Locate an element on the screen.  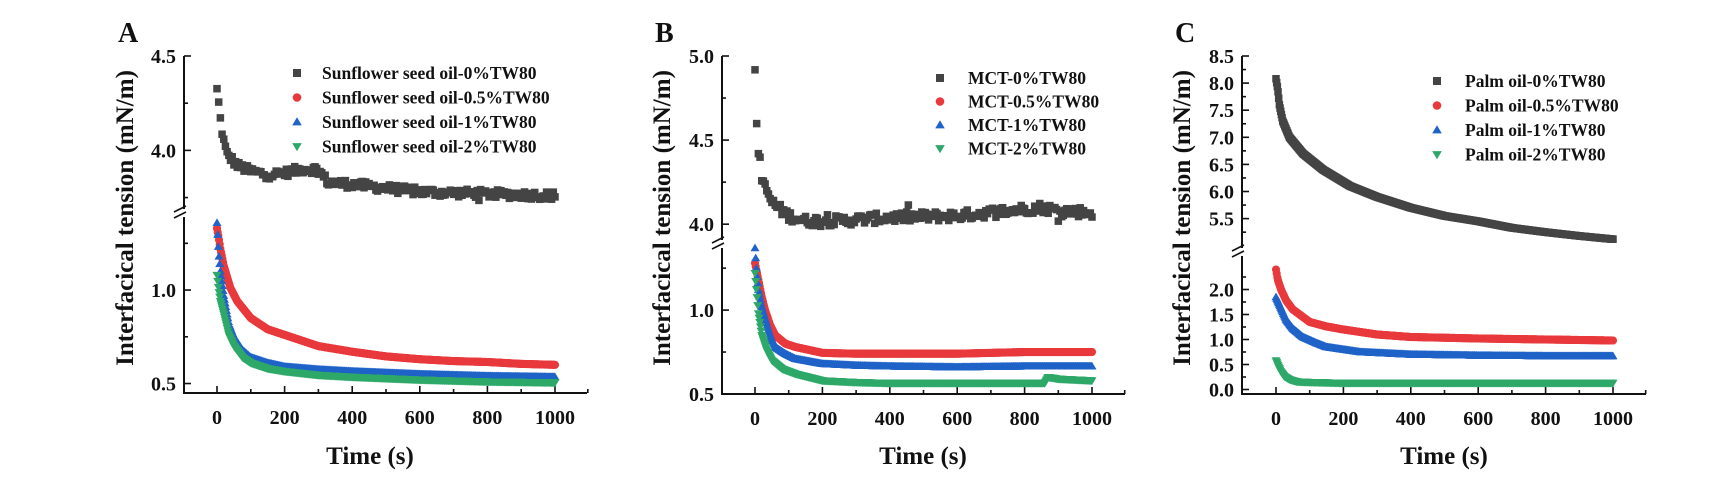
y-tick-label: 4.0 is located at coordinates (163, 151).